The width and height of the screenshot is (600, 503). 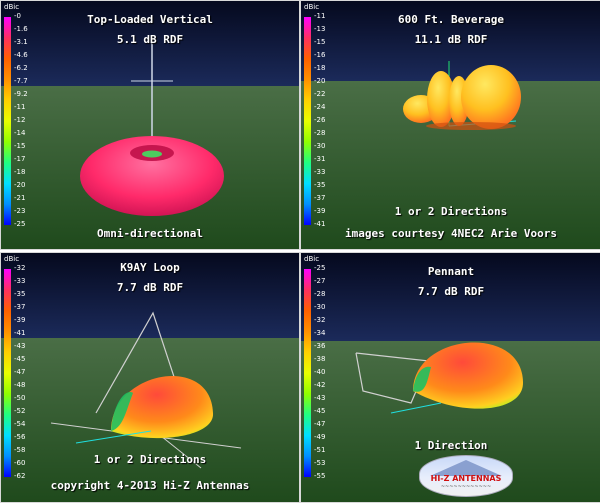 I want to click on scale-tick: -27, so click(x=320, y=281).